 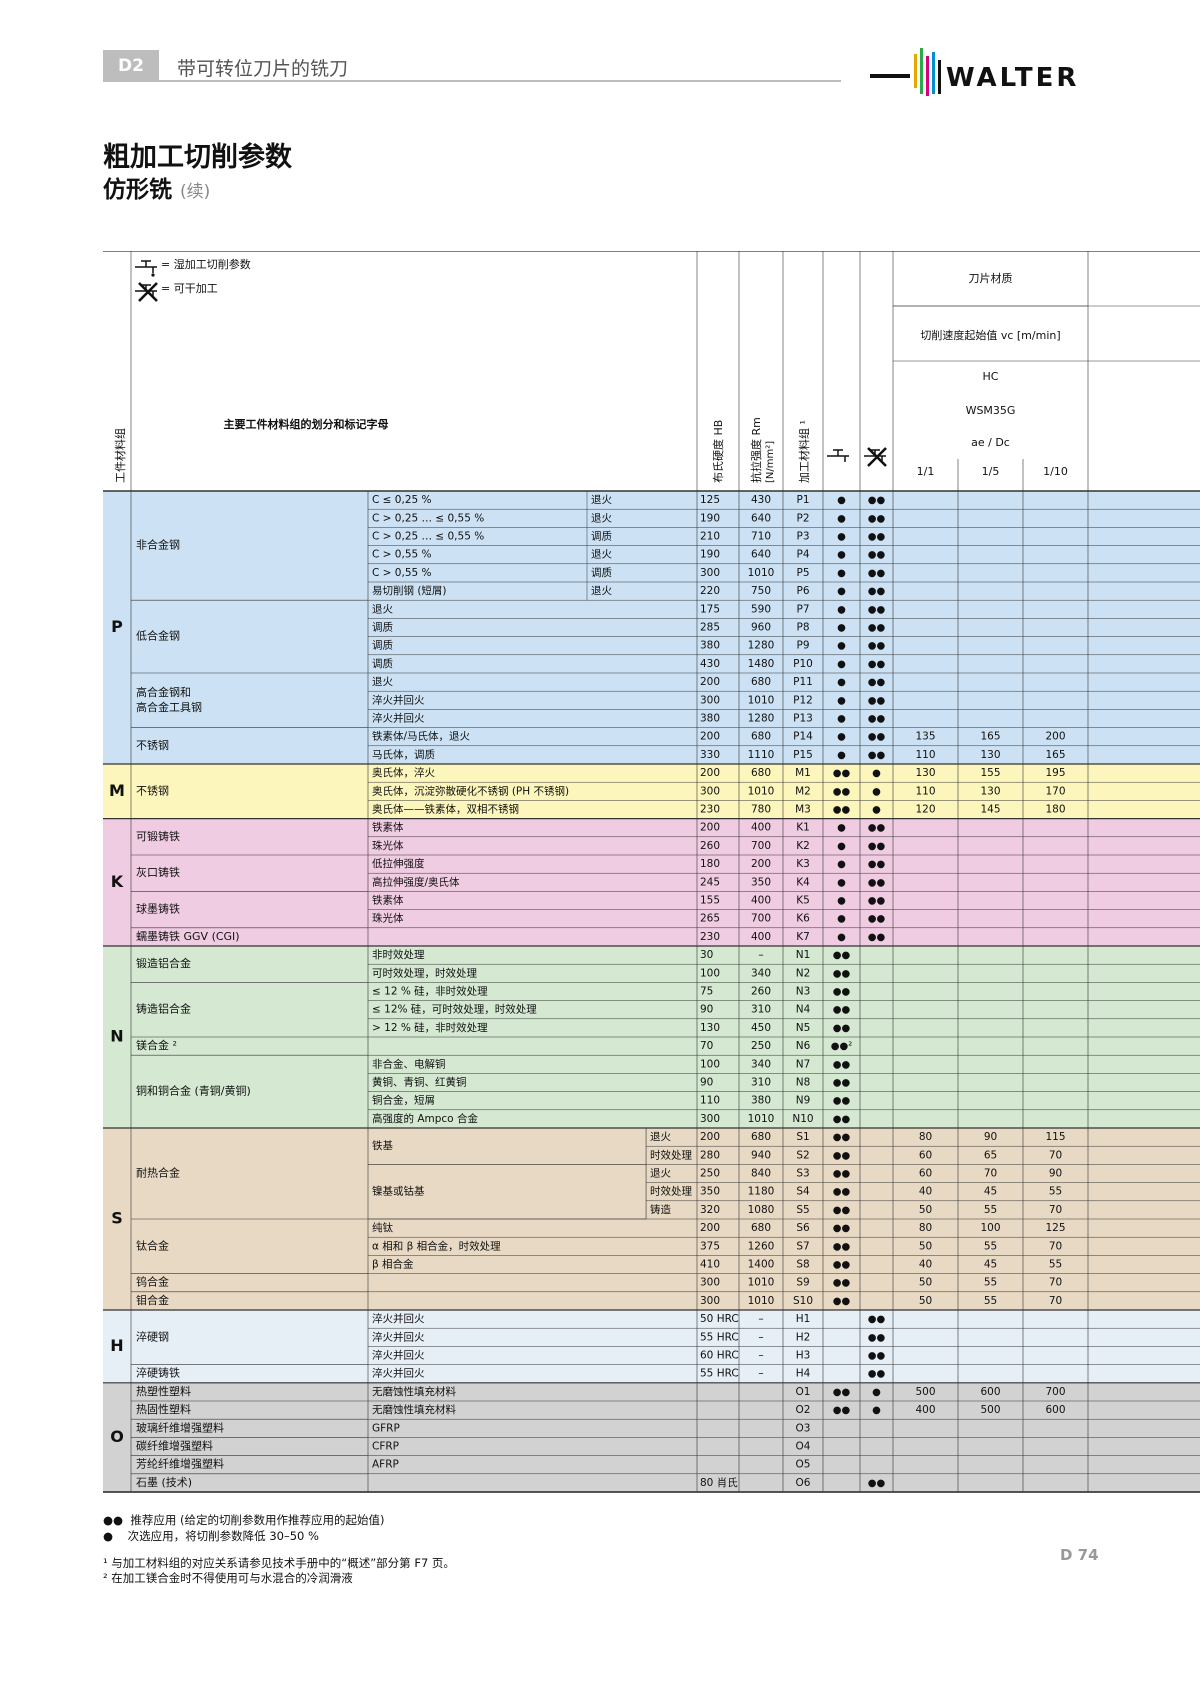 I want to click on strength-value: 640, so click(x=761, y=518).